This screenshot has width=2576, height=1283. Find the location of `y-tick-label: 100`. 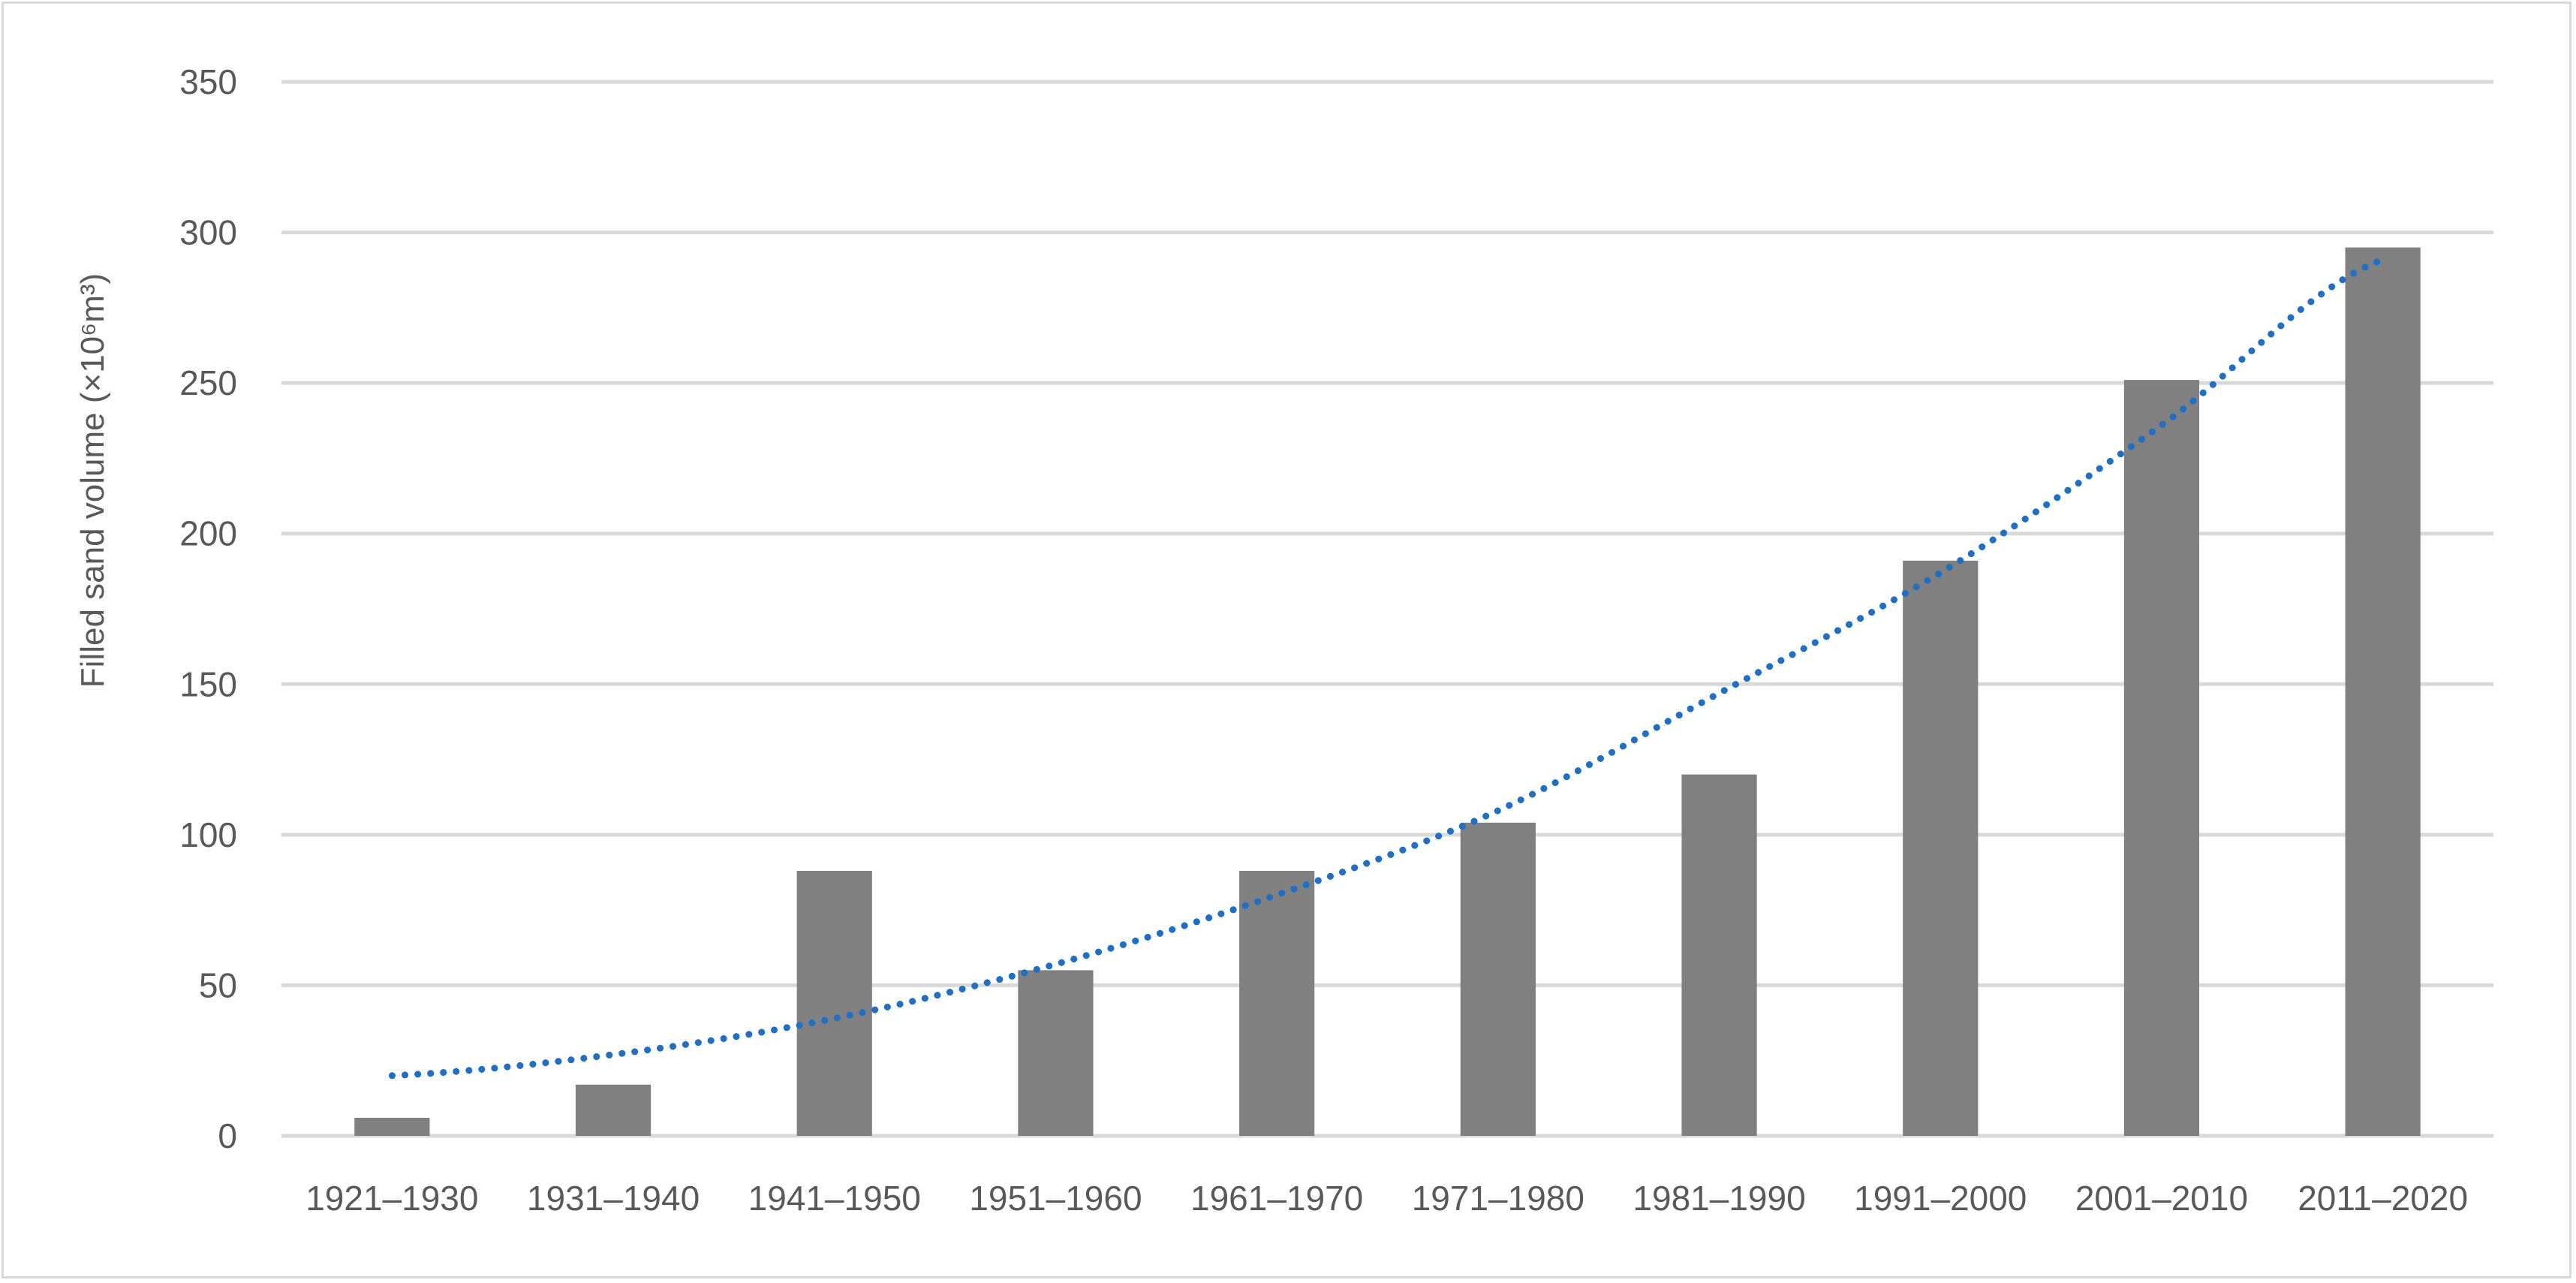

y-tick-label: 100 is located at coordinates (208, 834).